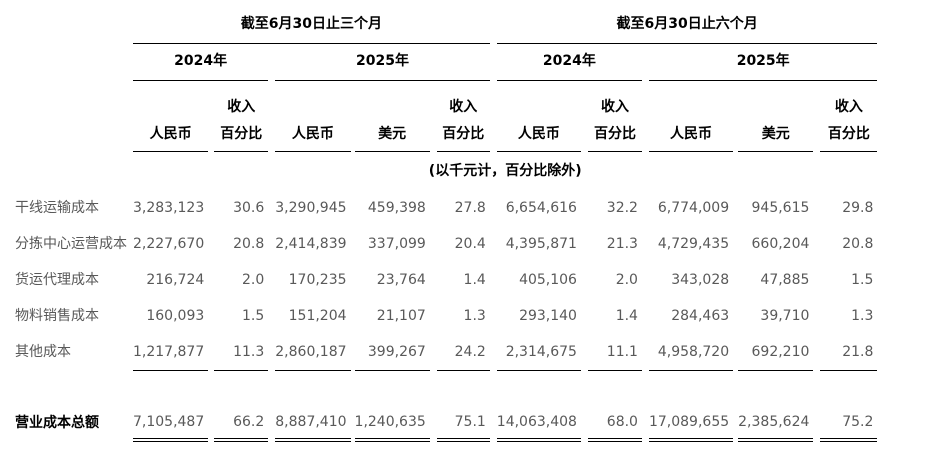 The width and height of the screenshot is (931, 459). Describe the element at coordinates (470, 243) in the screenshot. I see `value-cell: 20.4` at that location.